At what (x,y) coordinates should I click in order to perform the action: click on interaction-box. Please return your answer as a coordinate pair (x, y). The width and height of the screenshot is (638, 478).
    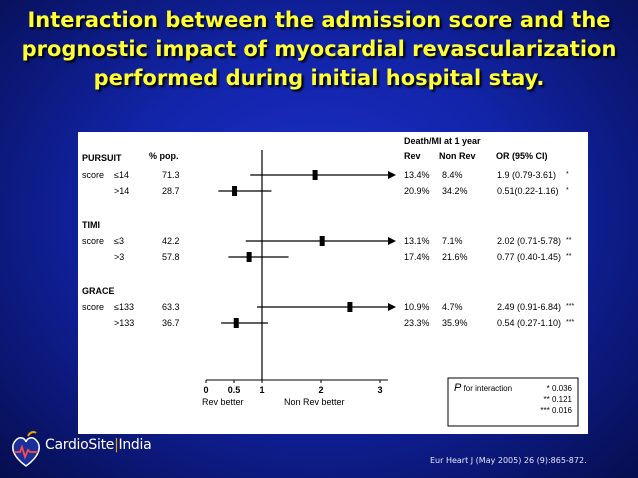
    Looking at the image, I should click on (513, 402).